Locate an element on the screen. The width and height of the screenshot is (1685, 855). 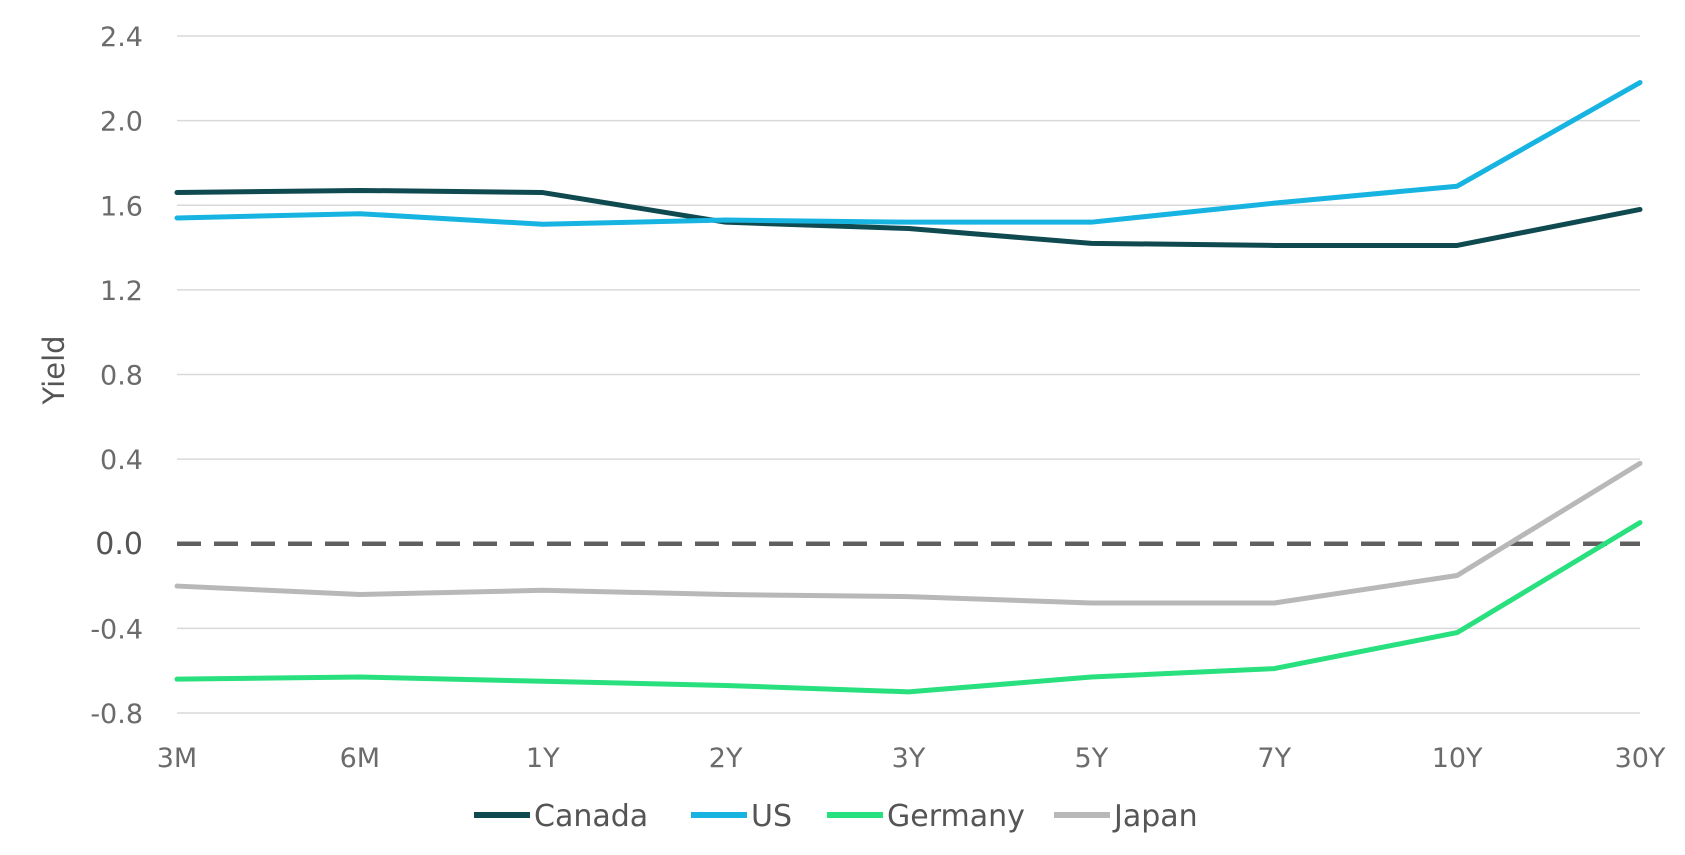
y-tick-label: 1.6 is located at coordinates (121, 206).